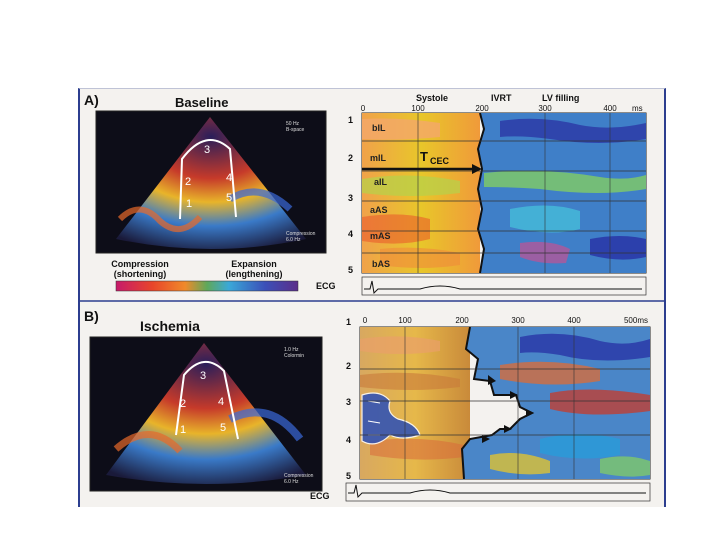  Describe the element at coordinates (201, 102) in the screenshot. I see `panel-a-title: Baseline` at that location.